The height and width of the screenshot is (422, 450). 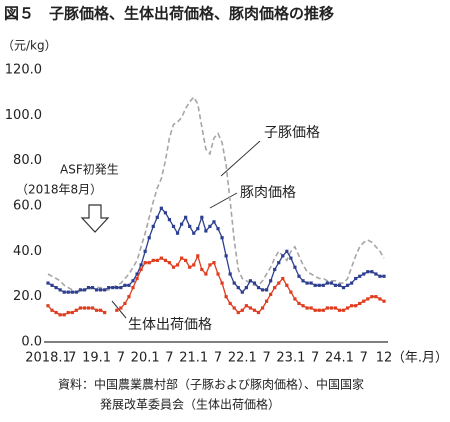 I want to click on leader-line, so click(x=223, y=200).